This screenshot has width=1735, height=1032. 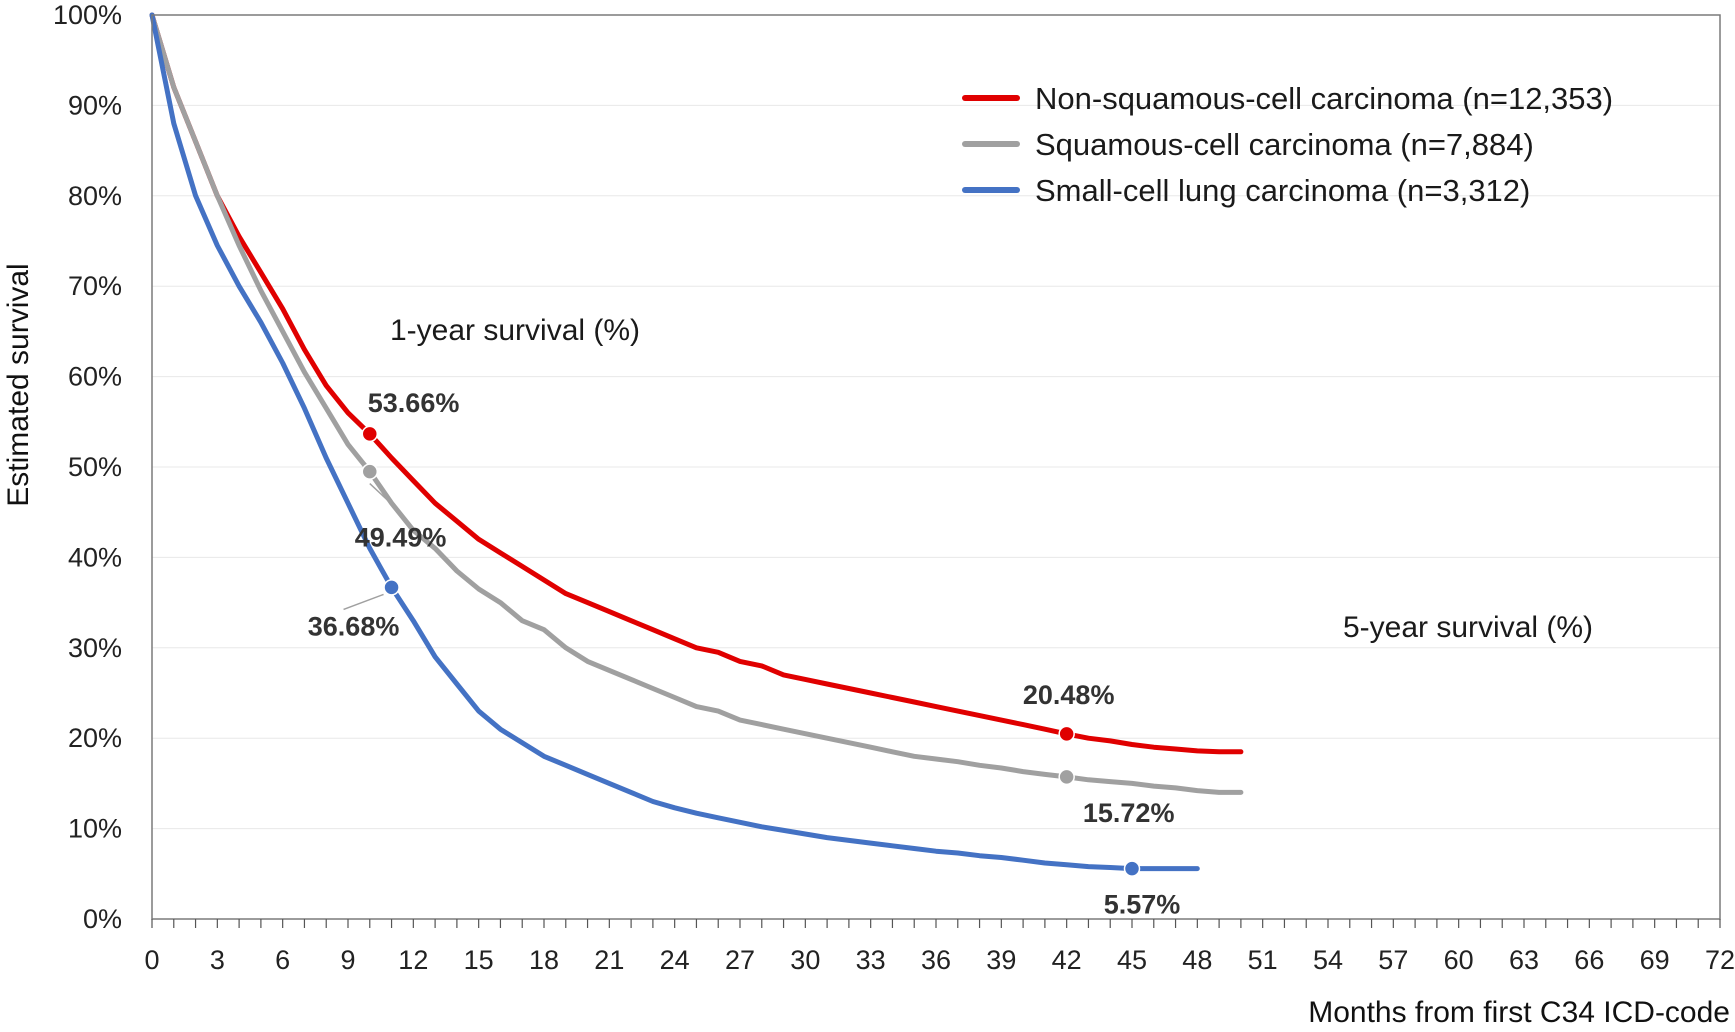 I want to click on x-tick-label-6: 6, so click(x=282, y=960).